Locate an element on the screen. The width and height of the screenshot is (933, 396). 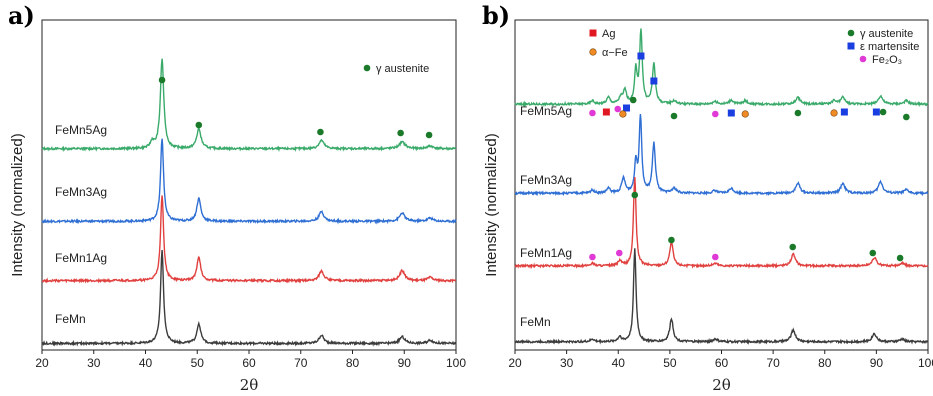
legend-label-martensite: ε martensite is located at coordinates (889, 47).